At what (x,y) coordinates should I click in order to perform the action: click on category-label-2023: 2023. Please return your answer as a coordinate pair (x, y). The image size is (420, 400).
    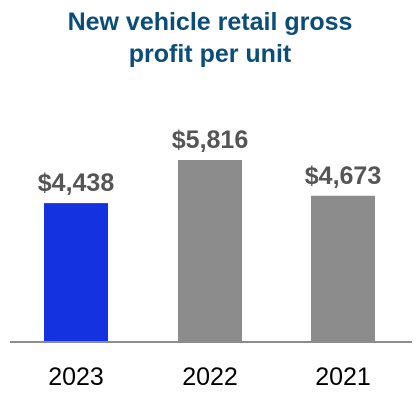
    Looking at the image, I should click on (76, 377).